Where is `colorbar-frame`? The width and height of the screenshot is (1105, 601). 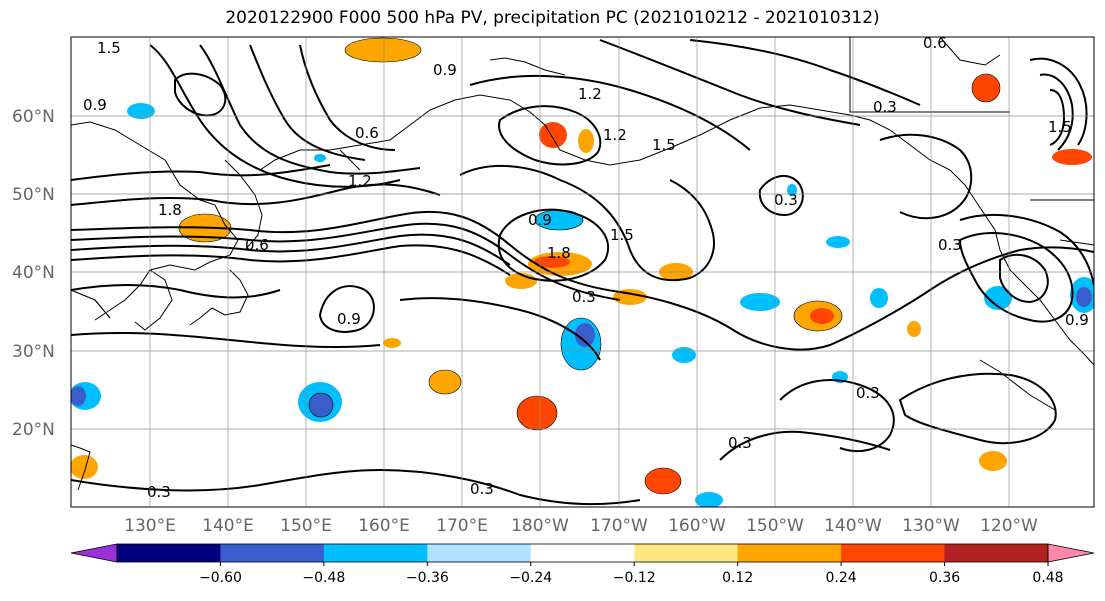
colorbar-frame is located at coordinates (582, 553).